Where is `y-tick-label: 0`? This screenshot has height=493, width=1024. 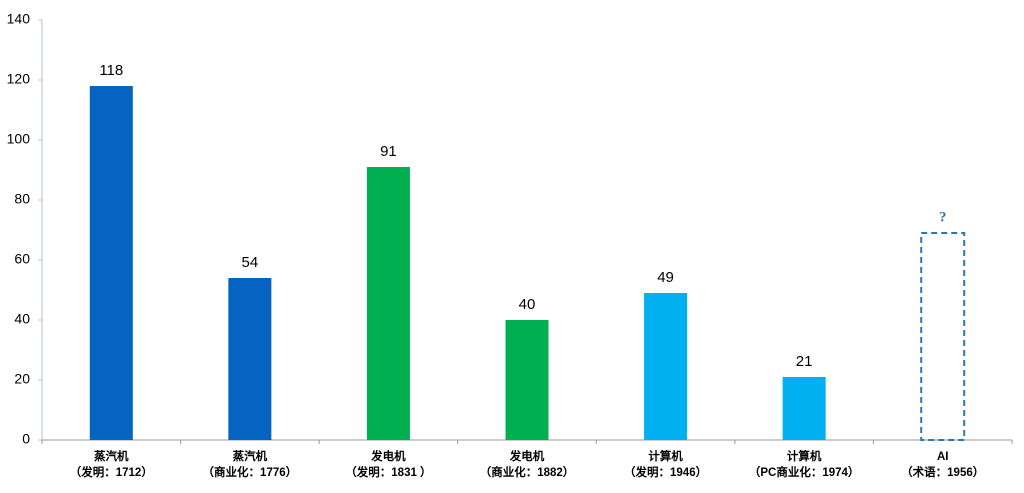 y-tick-label: 0 is located at coordinates (26, 439).